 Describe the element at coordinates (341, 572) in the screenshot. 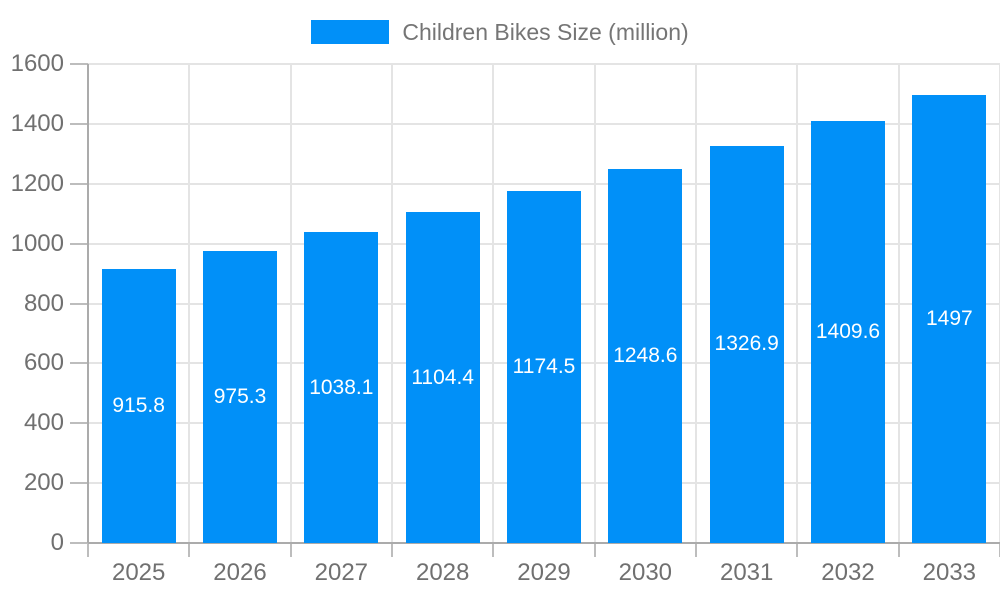

I see `x-axis-label: 2027` at that location.